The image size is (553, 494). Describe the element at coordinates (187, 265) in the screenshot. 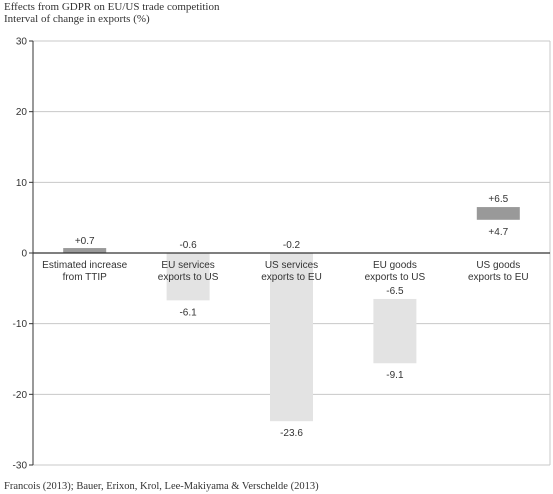

I see `category-label: EU services` at that location.